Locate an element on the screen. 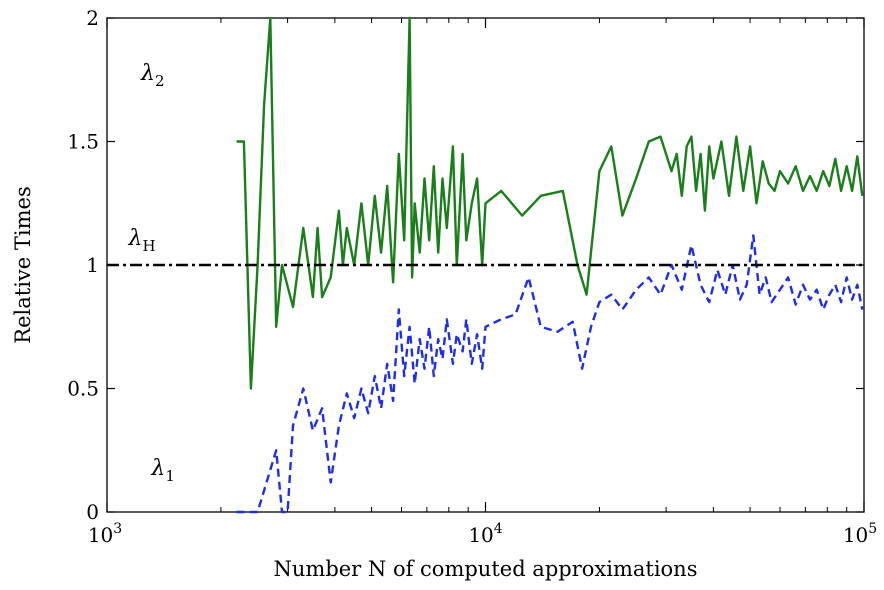 Image resolution: width=884 pixels, height=590 pixels. y-tick-label: 1.5 is located at coordinates (83, 142).